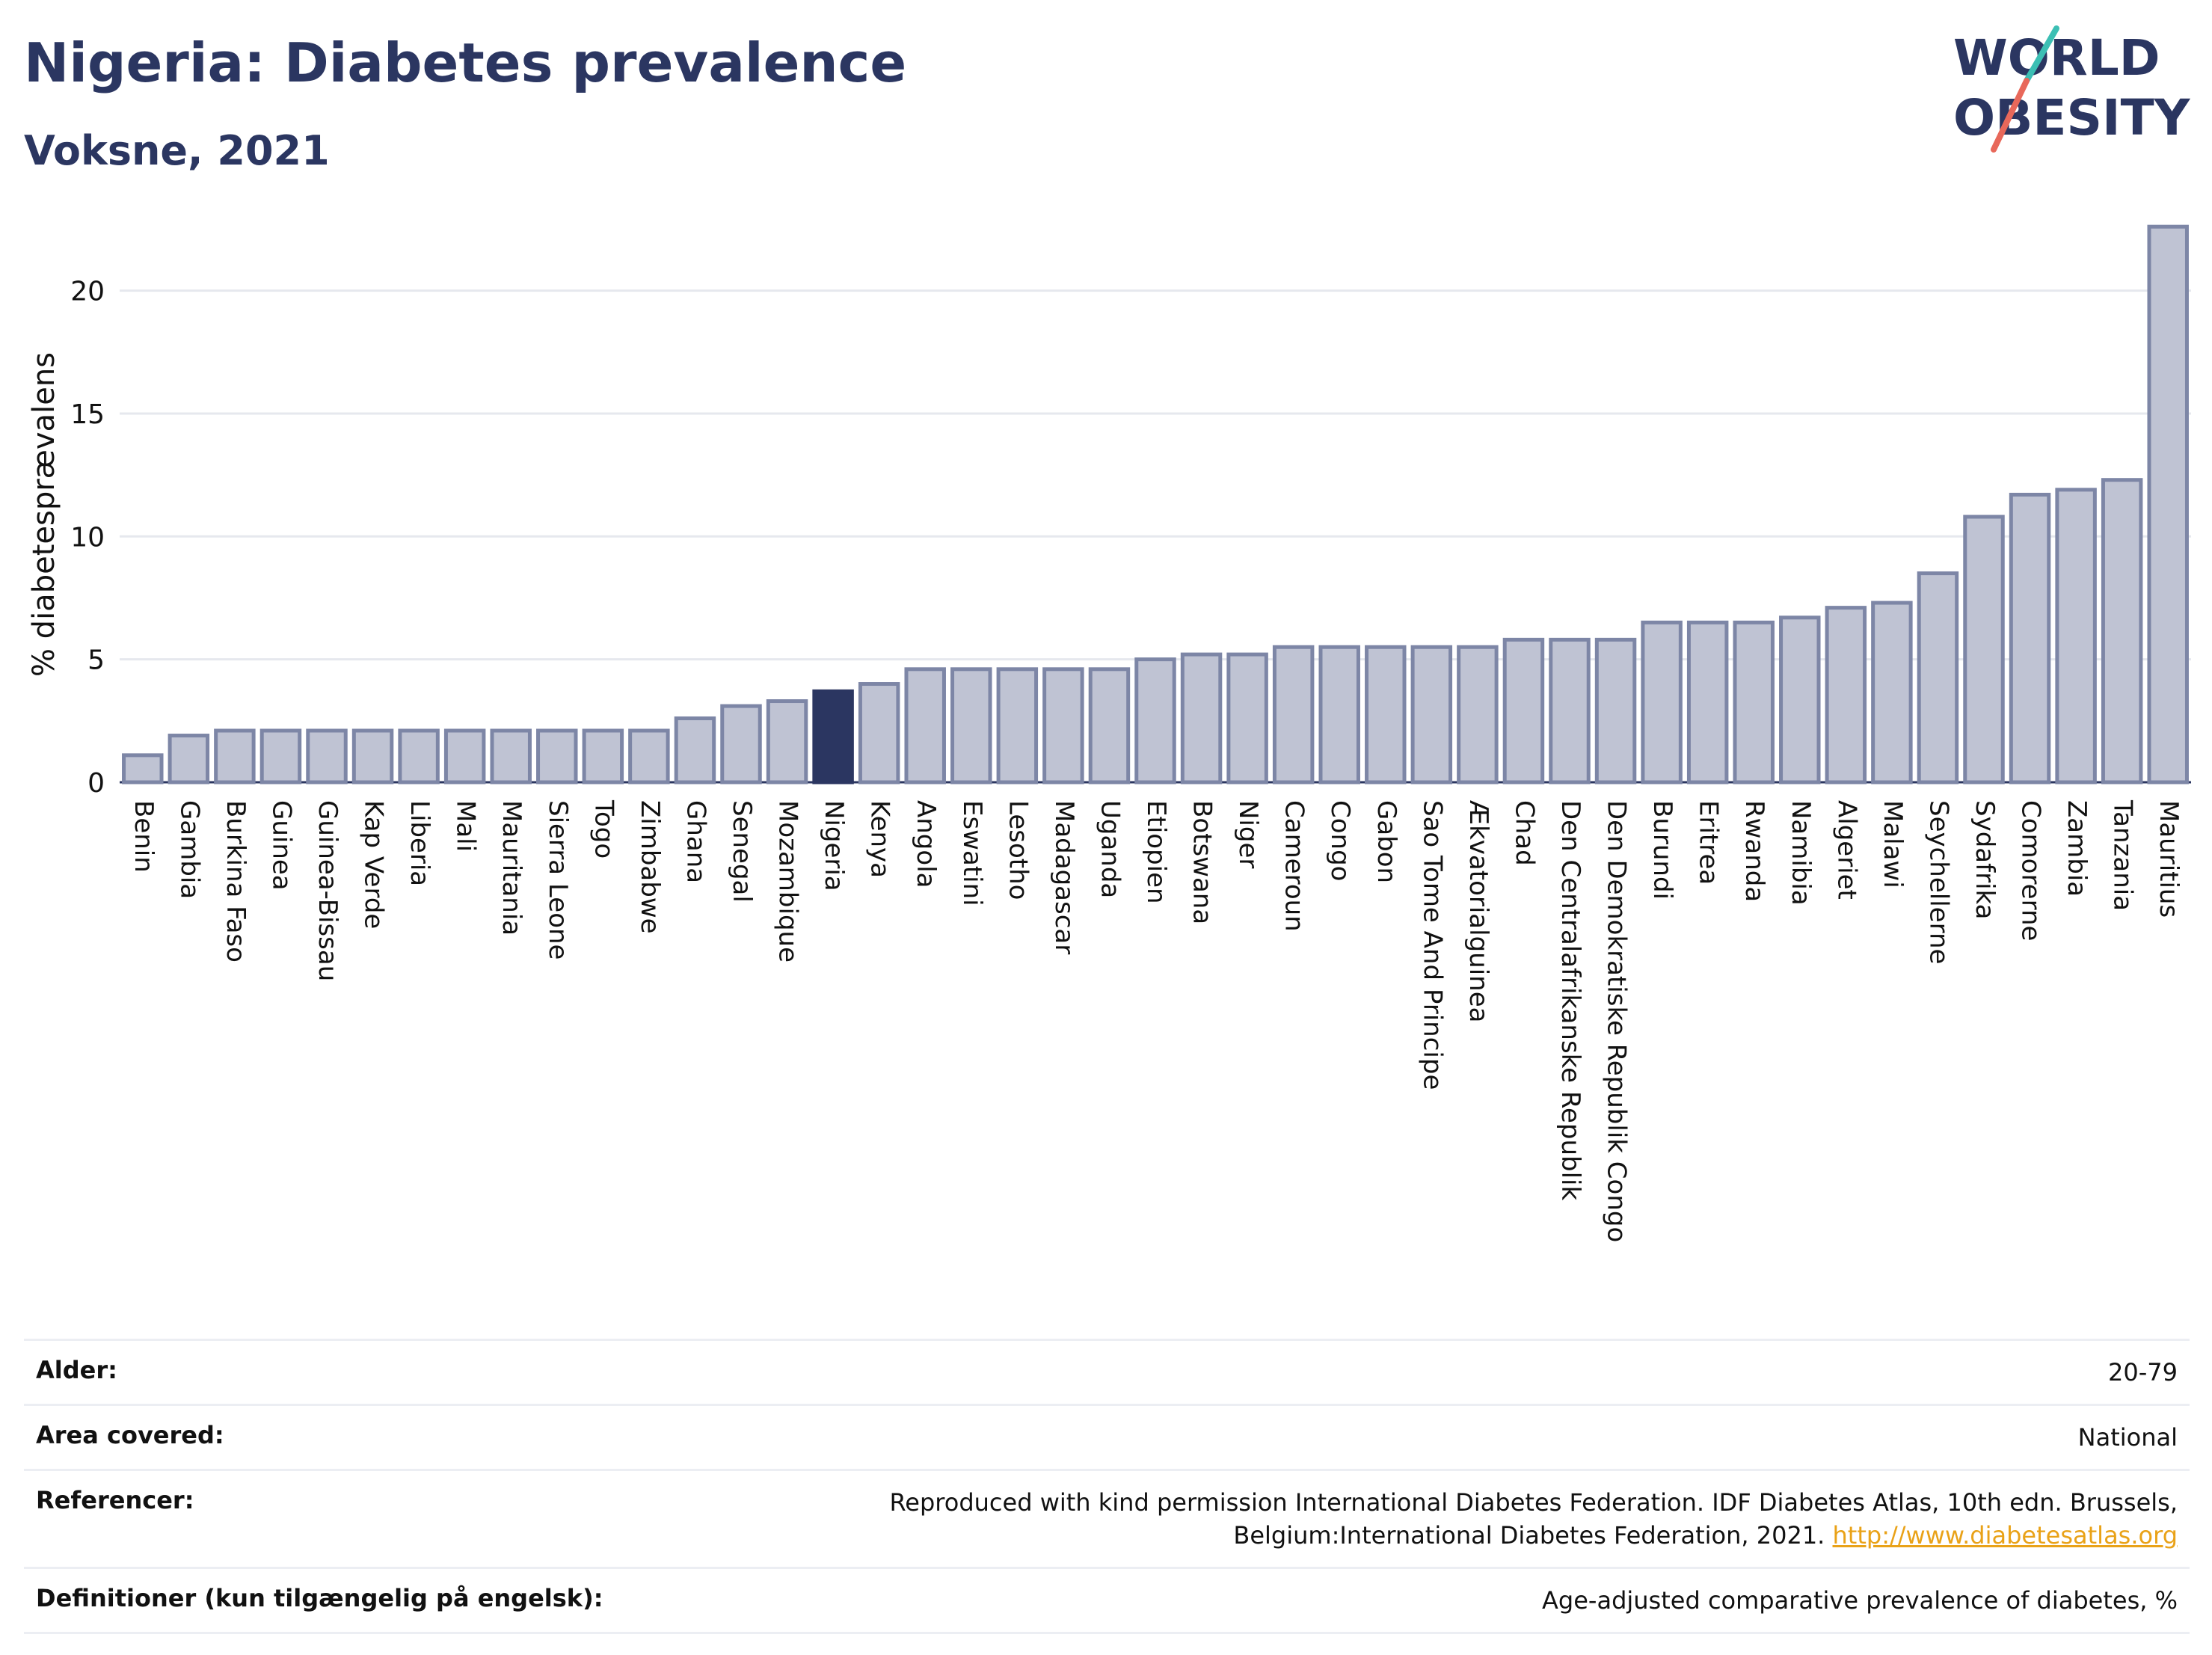  What do you see at coordinates (1339, 714) in the screenshot?
I see `bar-congo` at bounding box center [1339, 714].